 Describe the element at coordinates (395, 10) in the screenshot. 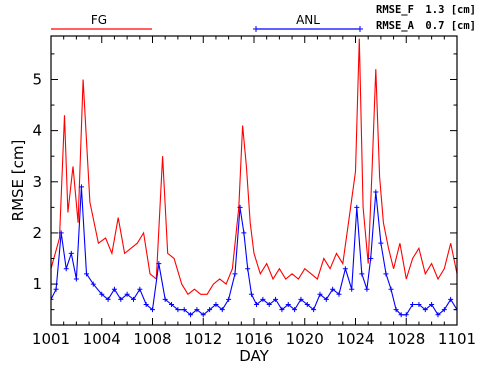

I see `stat-label: RMSE_F` at that location.